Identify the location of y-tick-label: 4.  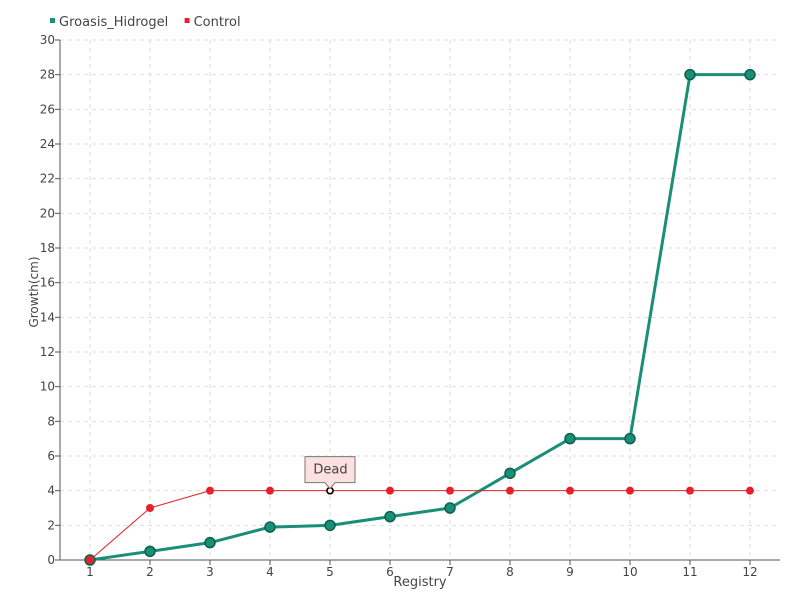
(51, 491).